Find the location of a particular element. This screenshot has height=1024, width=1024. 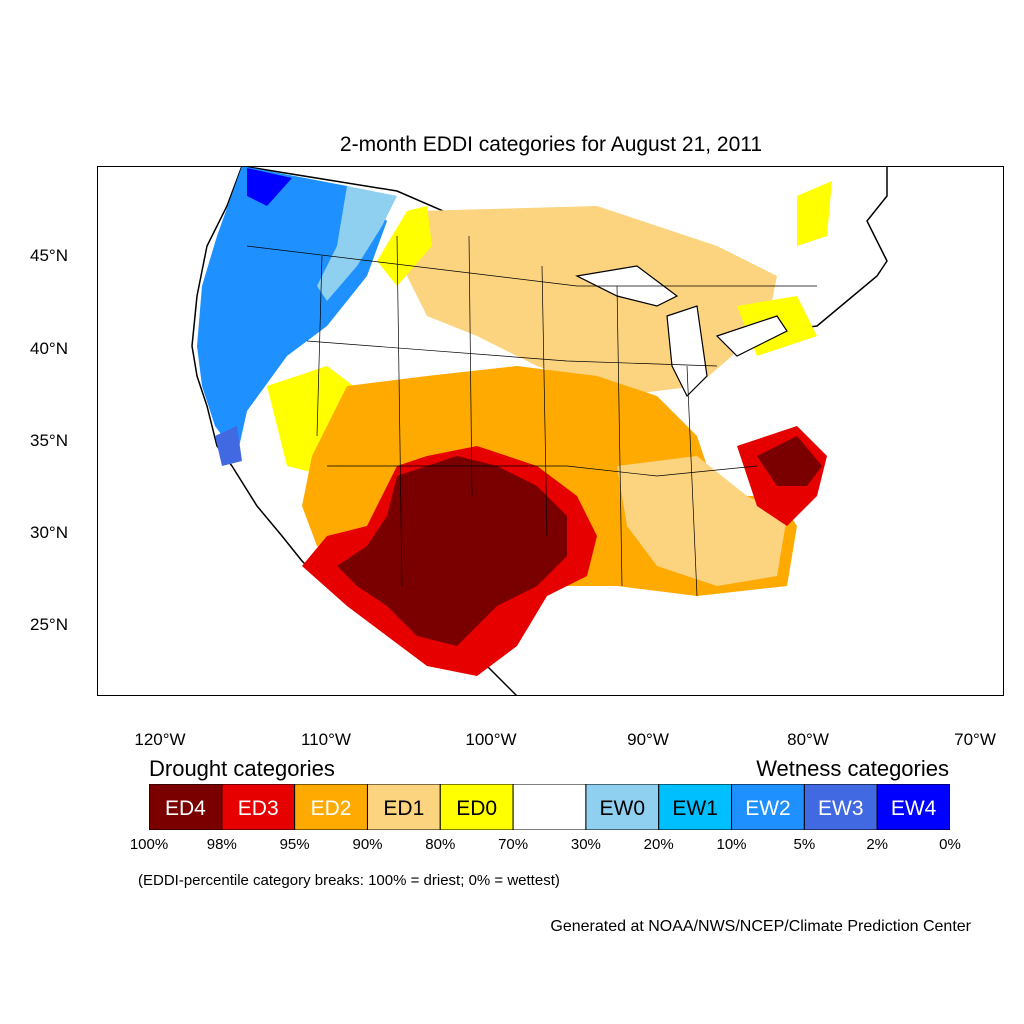

dry-region-ed1-southeast is located at coordinates (702, 521).